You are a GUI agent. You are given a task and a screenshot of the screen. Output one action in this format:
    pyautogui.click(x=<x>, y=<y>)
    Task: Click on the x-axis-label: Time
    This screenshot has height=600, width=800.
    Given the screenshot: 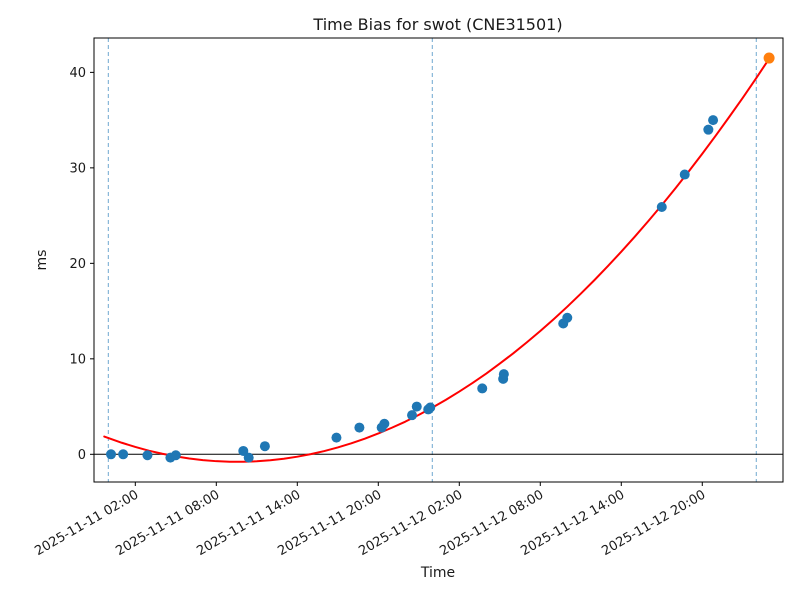 What is the action you would take?
    pyautogui.click(x=437, y=573)
    